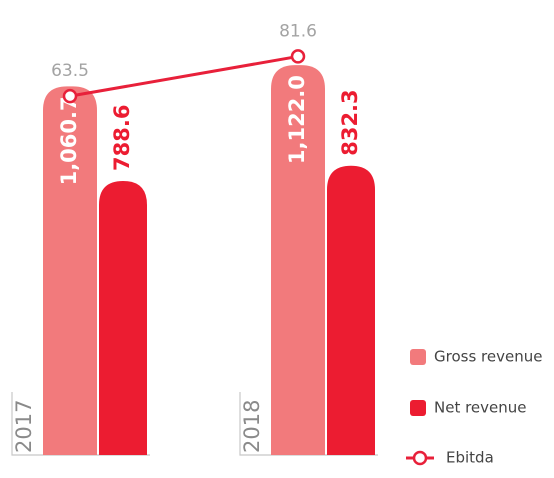 This screenshot has width=554, height=478. Describe the element at coordinates (297, 119) in the screenshot. I see `data-label: 1,122.0` at that location.